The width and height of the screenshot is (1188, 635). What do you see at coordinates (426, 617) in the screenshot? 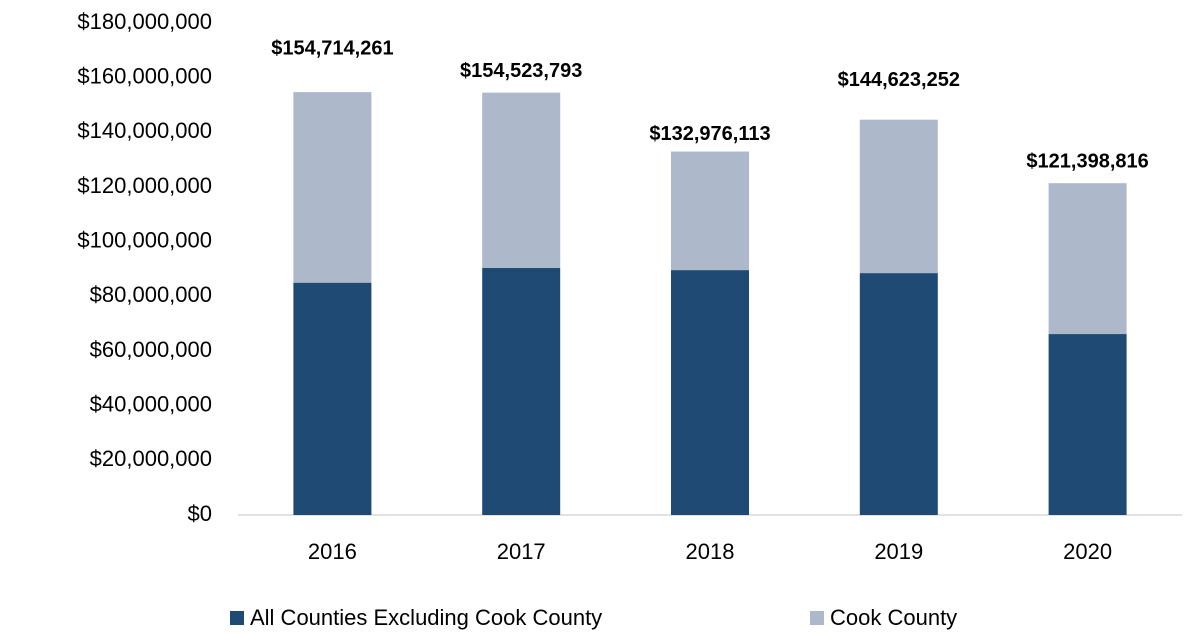
I see `legend-label: All Counties Excluding Cook County` at bounding box center [426, 617].